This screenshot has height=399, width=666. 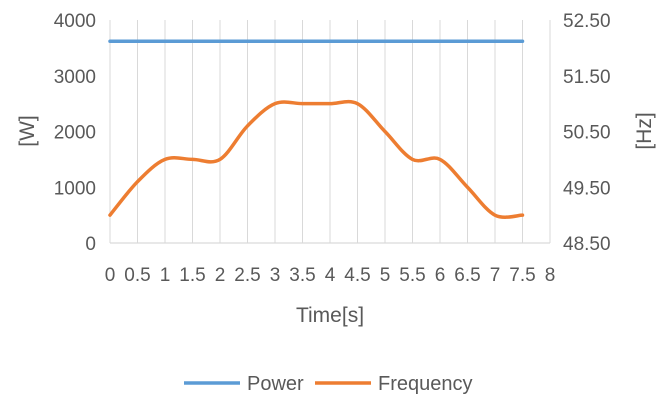 What do you see at coordinates (110, 275) in the screenshot?
I see `x-tick-label: 0` at bounding box center [110, 275].